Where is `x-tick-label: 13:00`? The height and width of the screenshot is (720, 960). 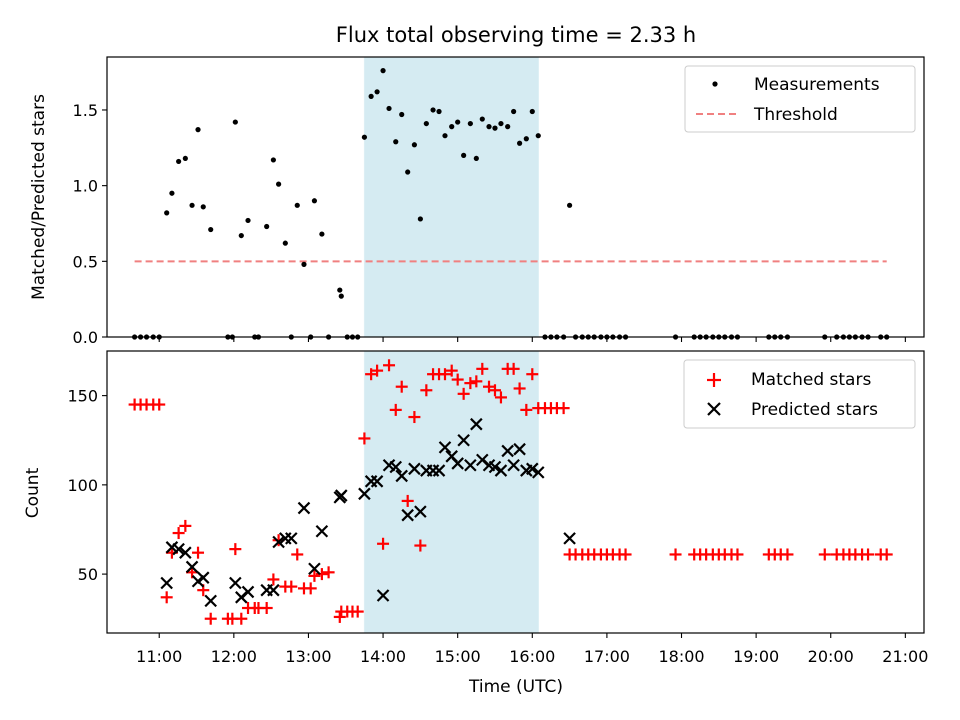
x-tick-label: 13:00 is located at coordinates (308, 656).